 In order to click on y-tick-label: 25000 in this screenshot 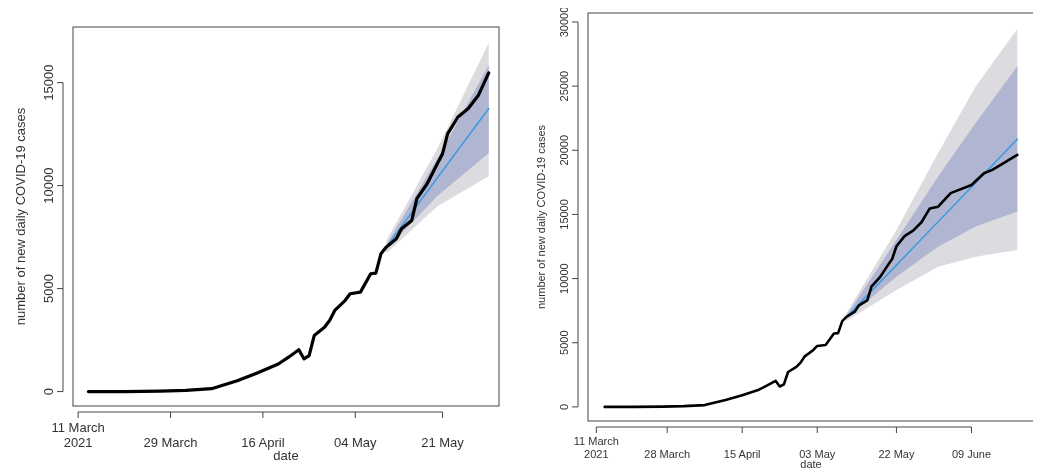, I will do `click(564, 86)`.